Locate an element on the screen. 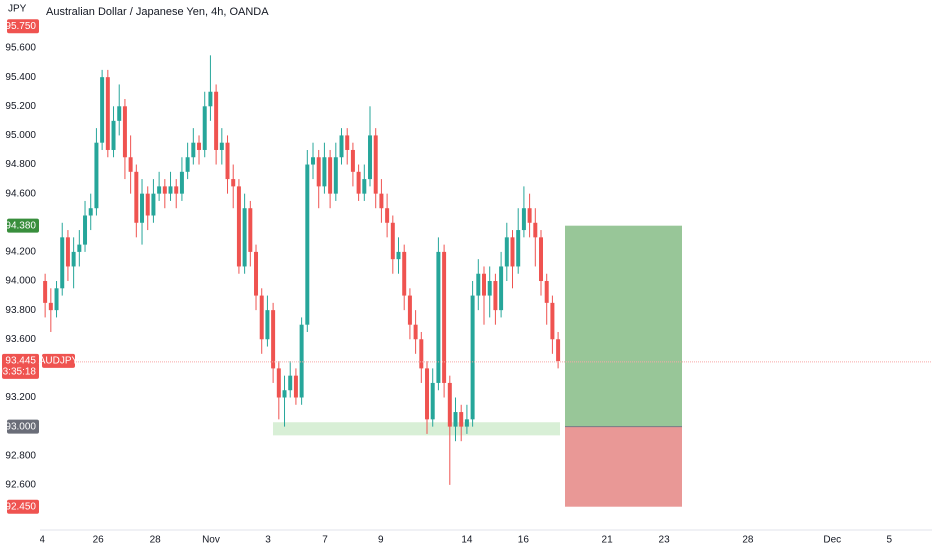  target-badge is located at coordinates (23, 225).